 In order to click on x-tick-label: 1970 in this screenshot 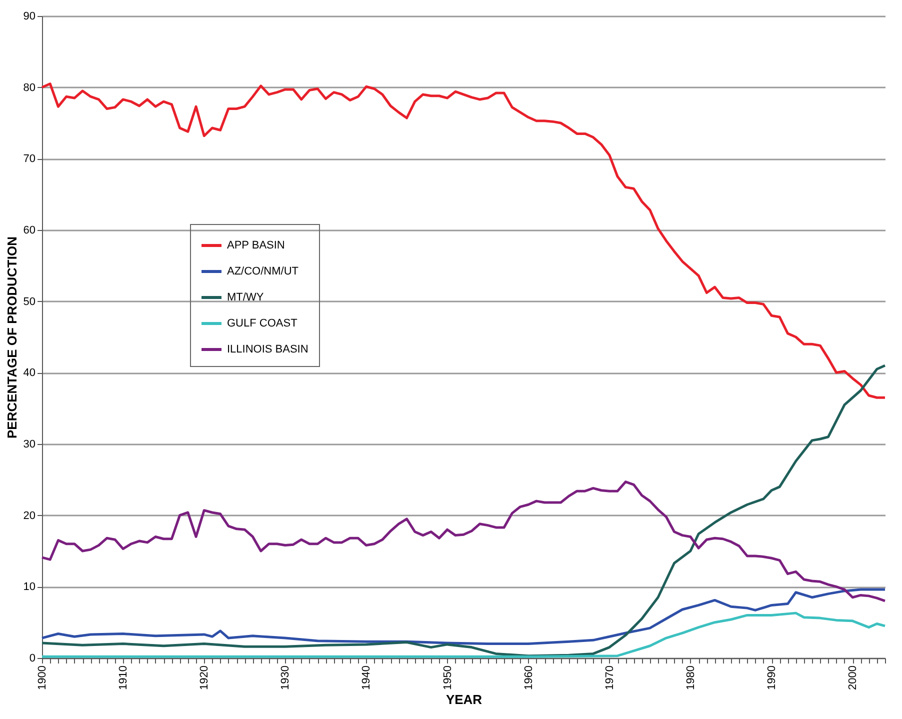, I will do `click(610, 678)`.